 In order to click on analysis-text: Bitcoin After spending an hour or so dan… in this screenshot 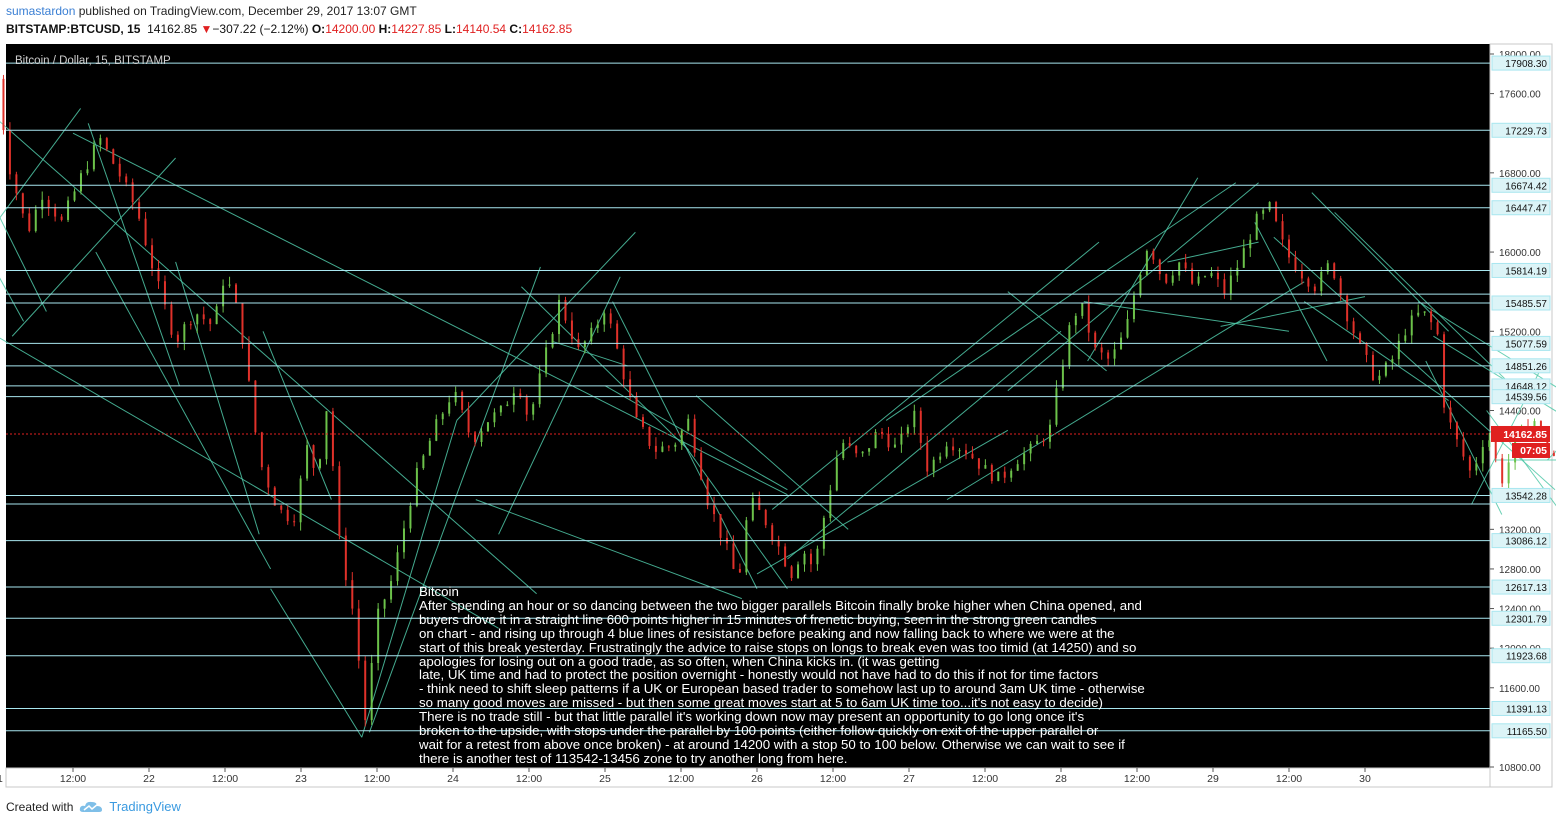, I will do `click(869, 675)`.